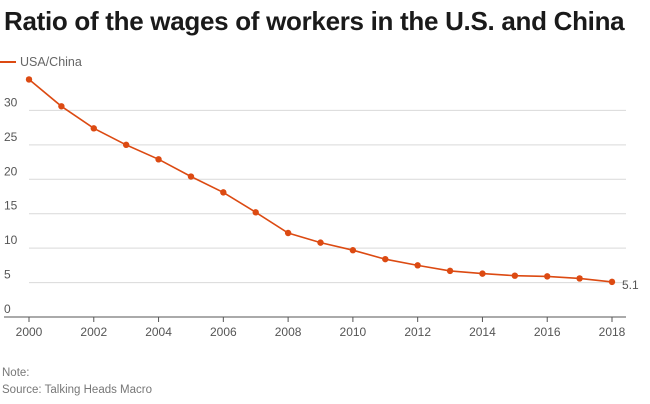 This screenshot has width=650, height=404. I want to click on end-value-label: 5.1, so click(630, 285).